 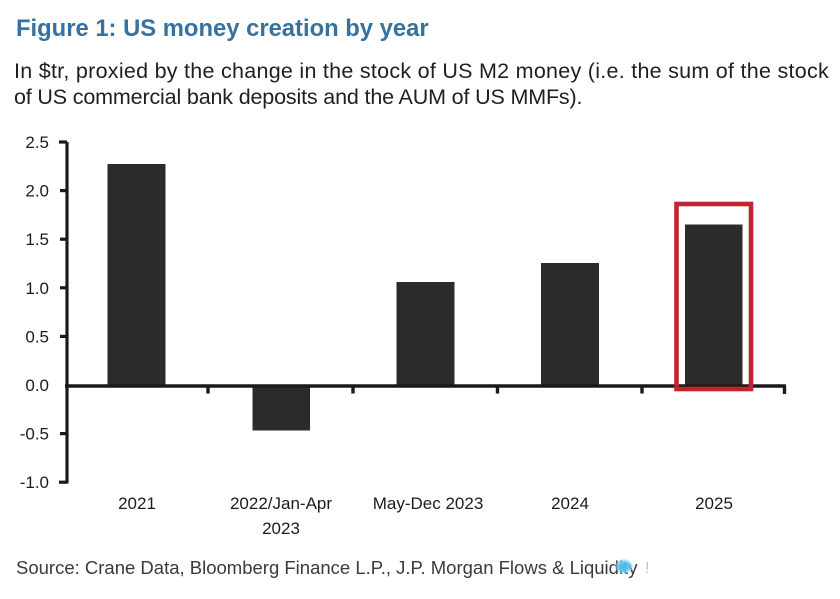 What do you see at coordinates (34, 434) in the screenshot?
I see `svg-text: -0.5` at bounding box center [34, 434].